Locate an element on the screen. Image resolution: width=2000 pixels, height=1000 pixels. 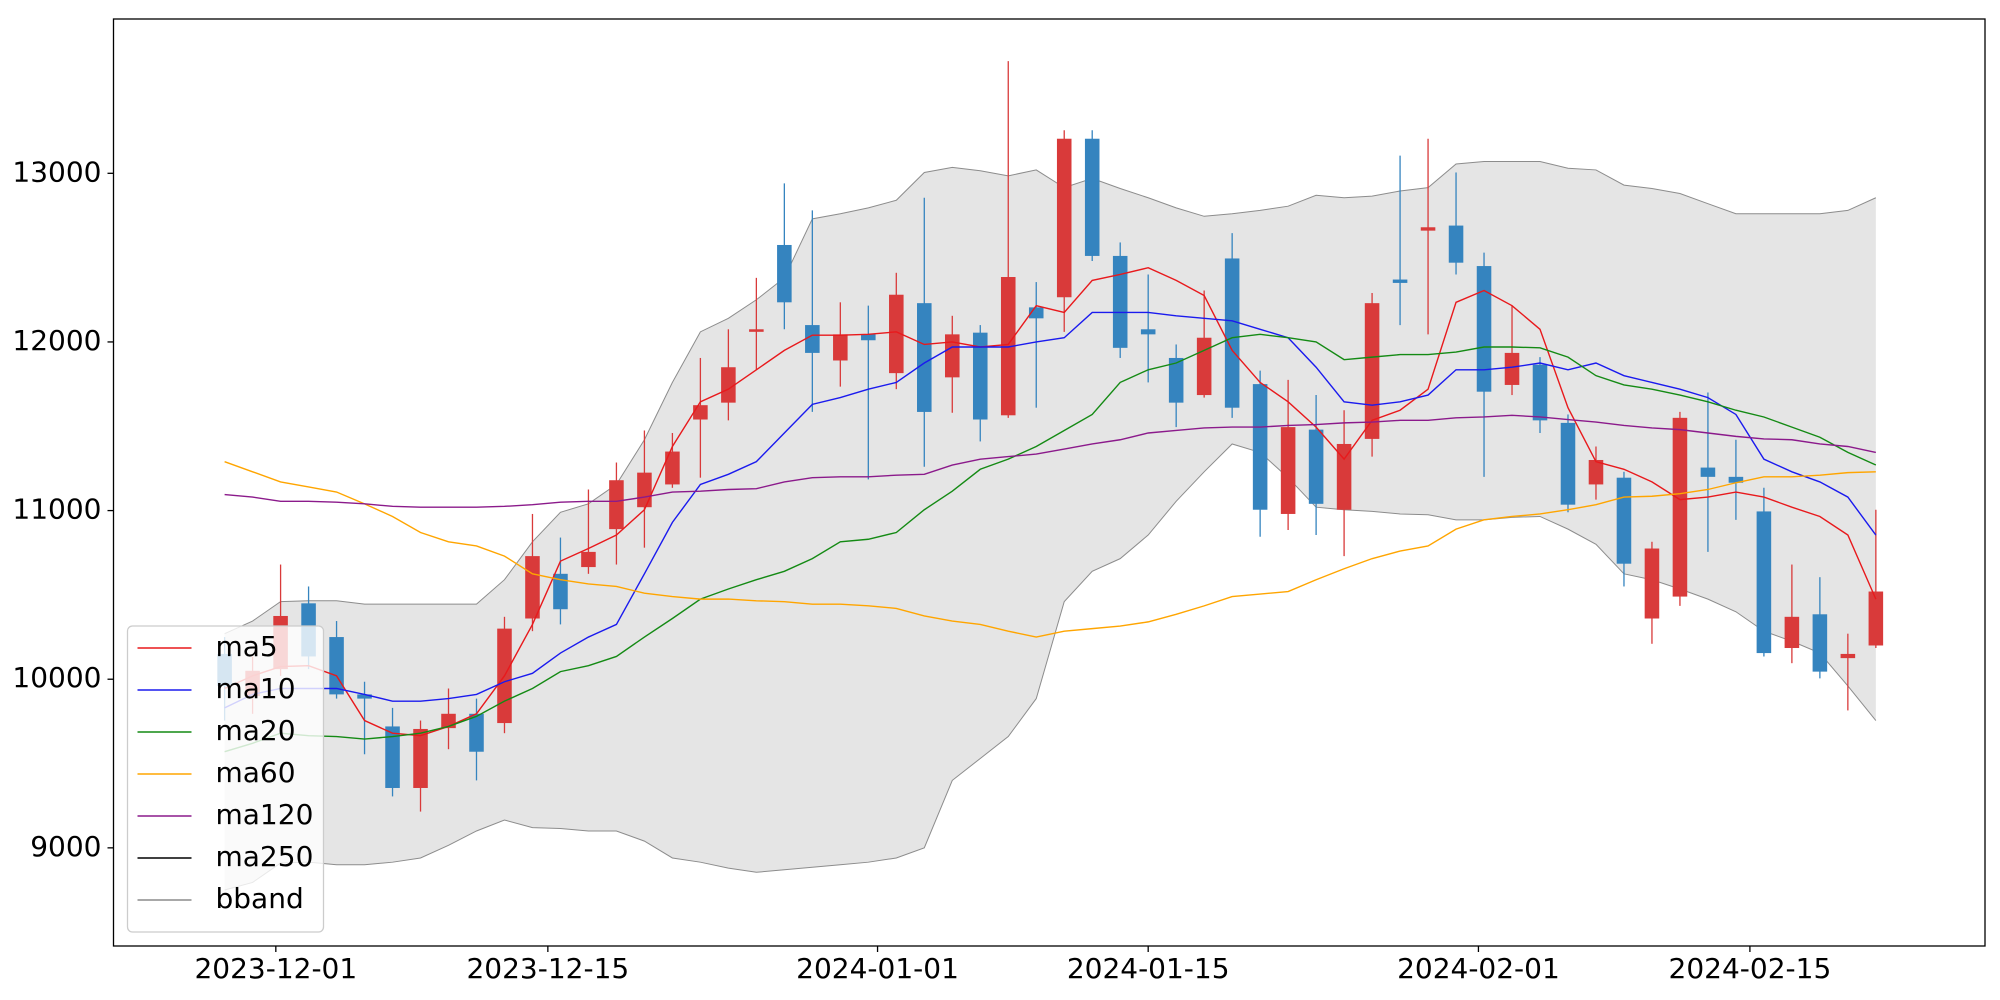
y-tick-label: 9000 is located at coordinates (65, 846).